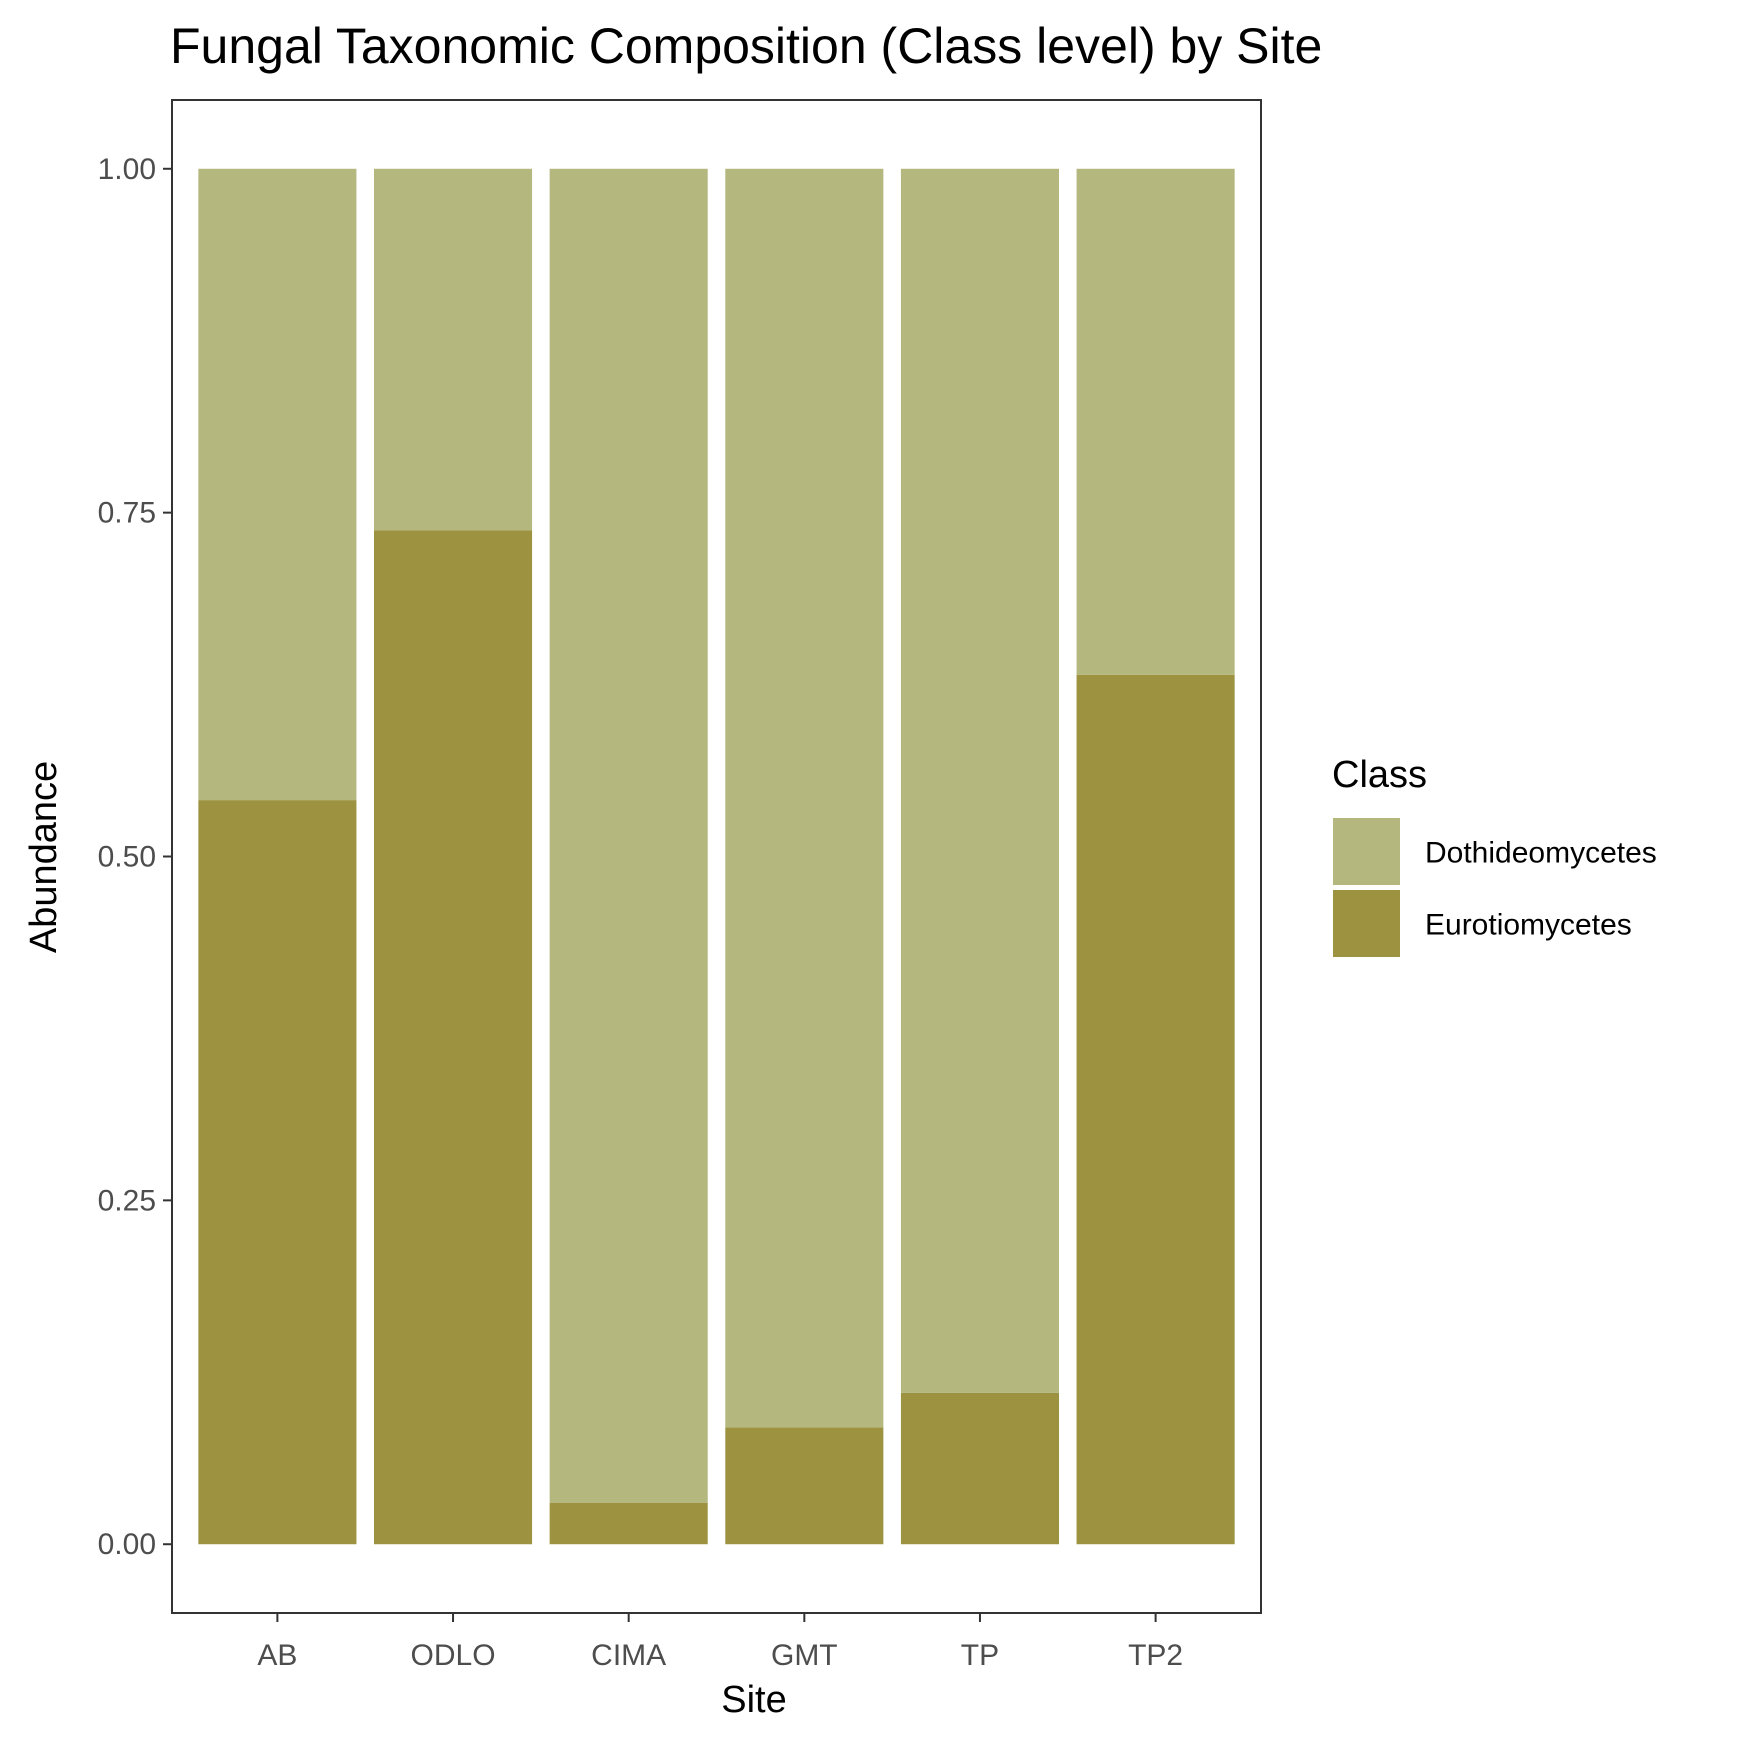 Image resolution: width=1740 pixels, height=1740 pixels. I want to click on bar-gmt-eurotiomycetes, so click(804, 1486).